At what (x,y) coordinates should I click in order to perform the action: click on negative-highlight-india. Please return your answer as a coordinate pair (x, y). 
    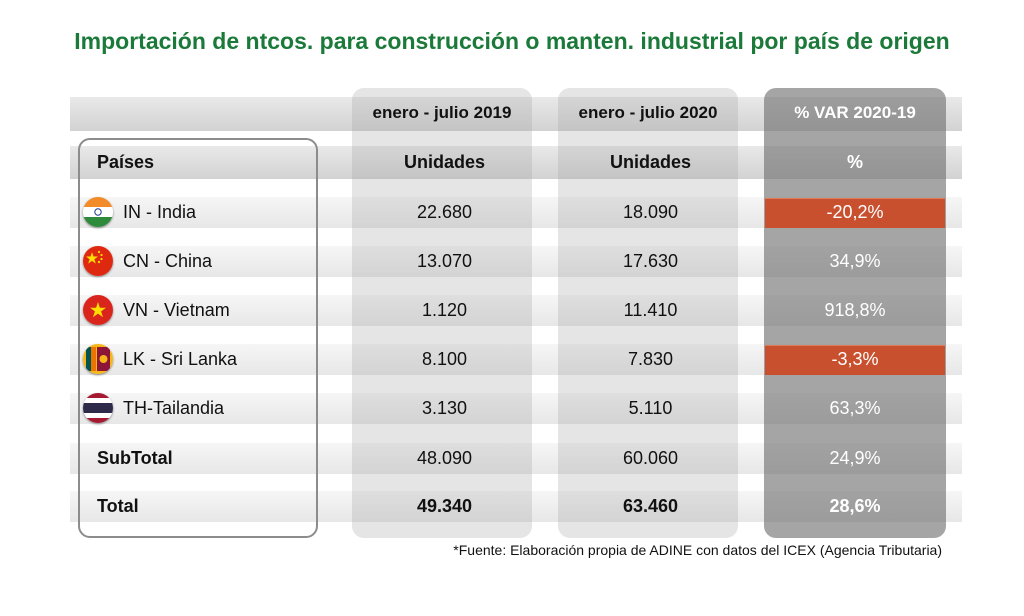
    Looking at the image, I should click on (855, 213).